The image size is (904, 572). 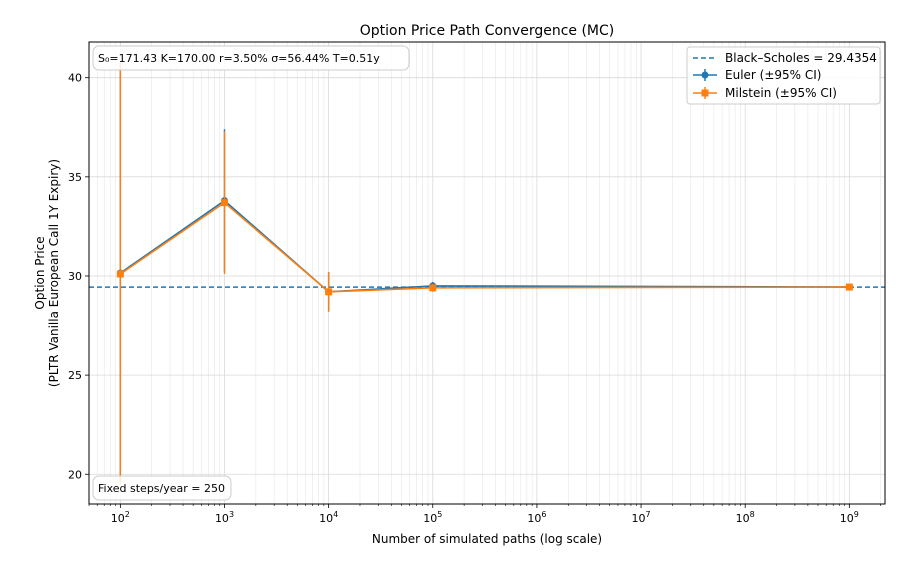 I want to click on legend-label-black-scholes: Black–Scholes = 29.4354, so click(x=801, y=58).